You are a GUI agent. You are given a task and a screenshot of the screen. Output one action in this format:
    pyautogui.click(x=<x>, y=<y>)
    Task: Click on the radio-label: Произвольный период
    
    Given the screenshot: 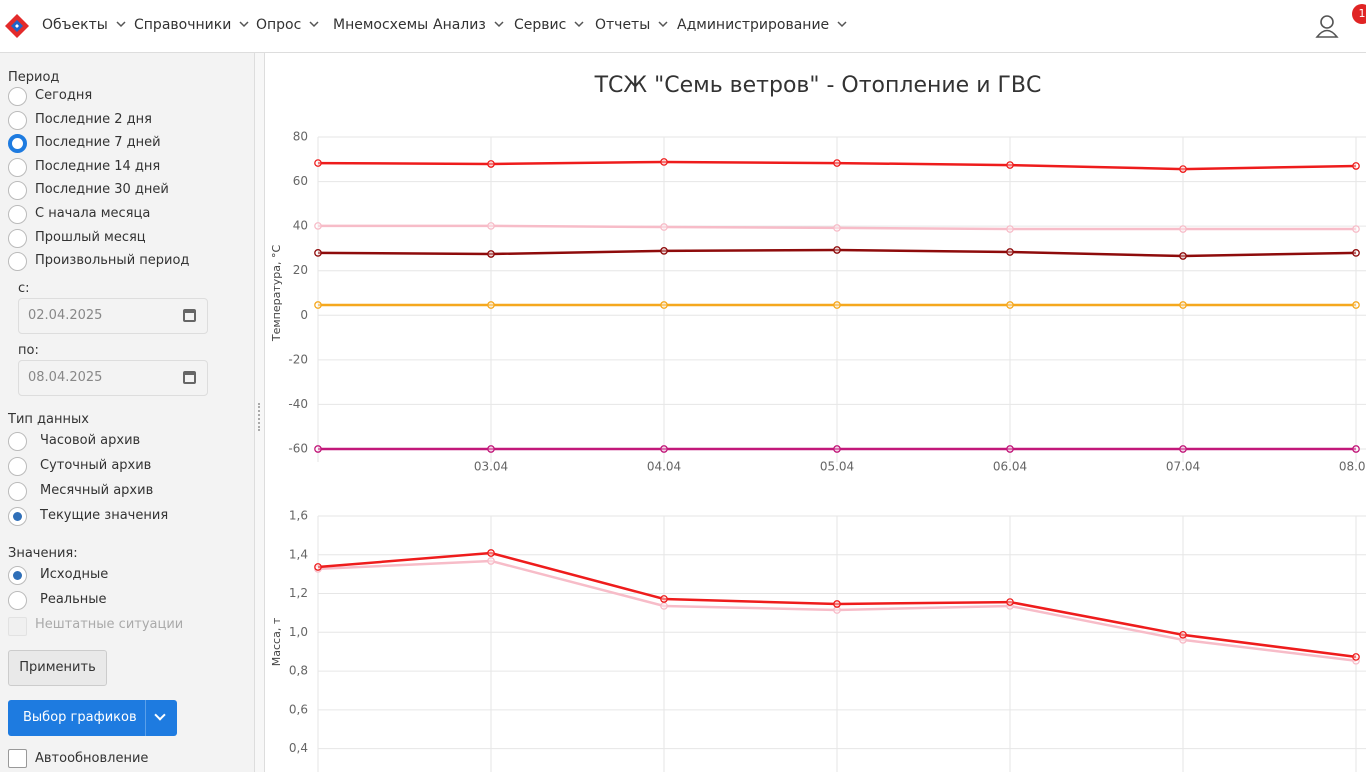 What is the action you would take?
    pyautogui.click(x=112, y=261)
    